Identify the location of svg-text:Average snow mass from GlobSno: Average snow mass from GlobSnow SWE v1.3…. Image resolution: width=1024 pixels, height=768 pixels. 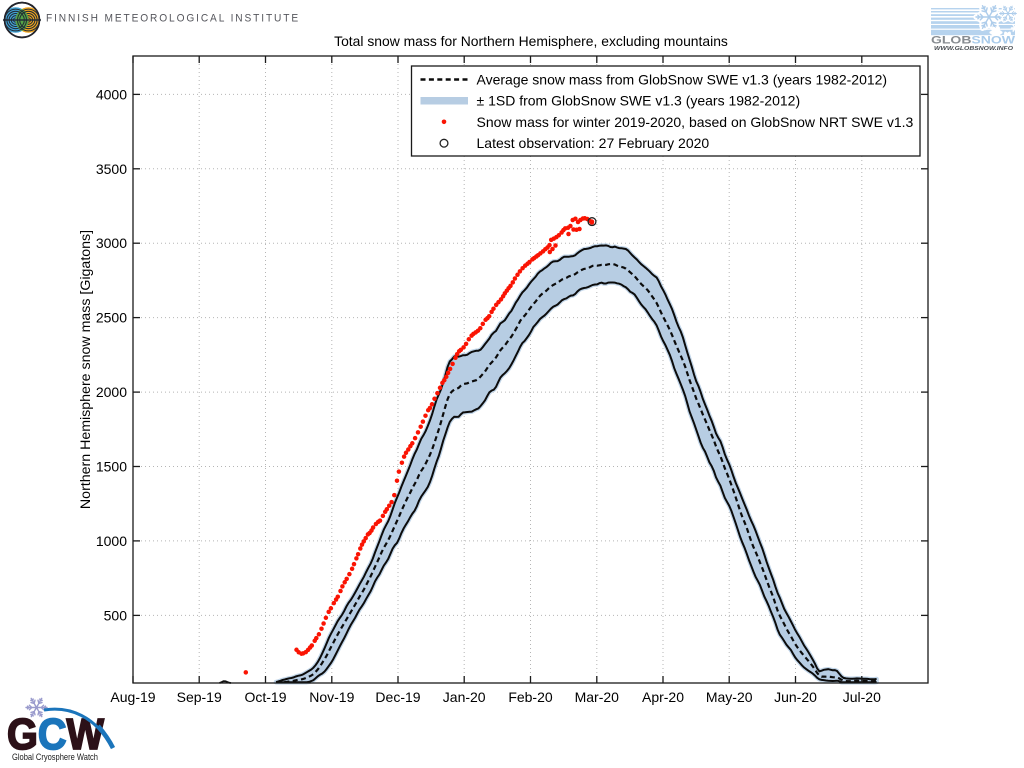
(682, 80).